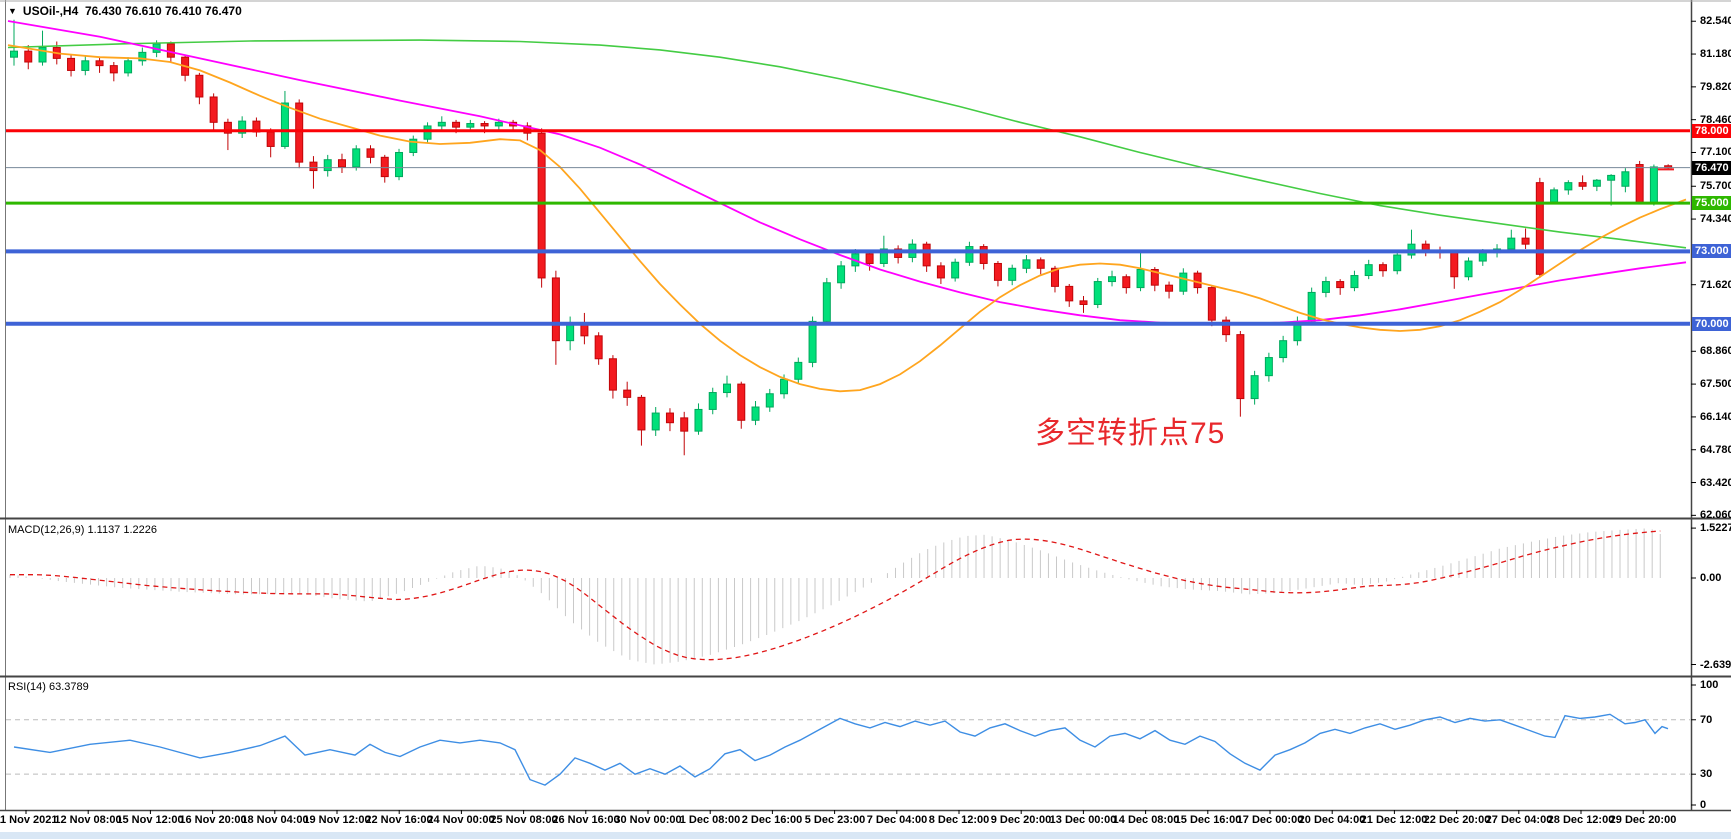 The image size is (1731, 839). I want to click on price-tick-label: 79.820, so click(1715, 87).